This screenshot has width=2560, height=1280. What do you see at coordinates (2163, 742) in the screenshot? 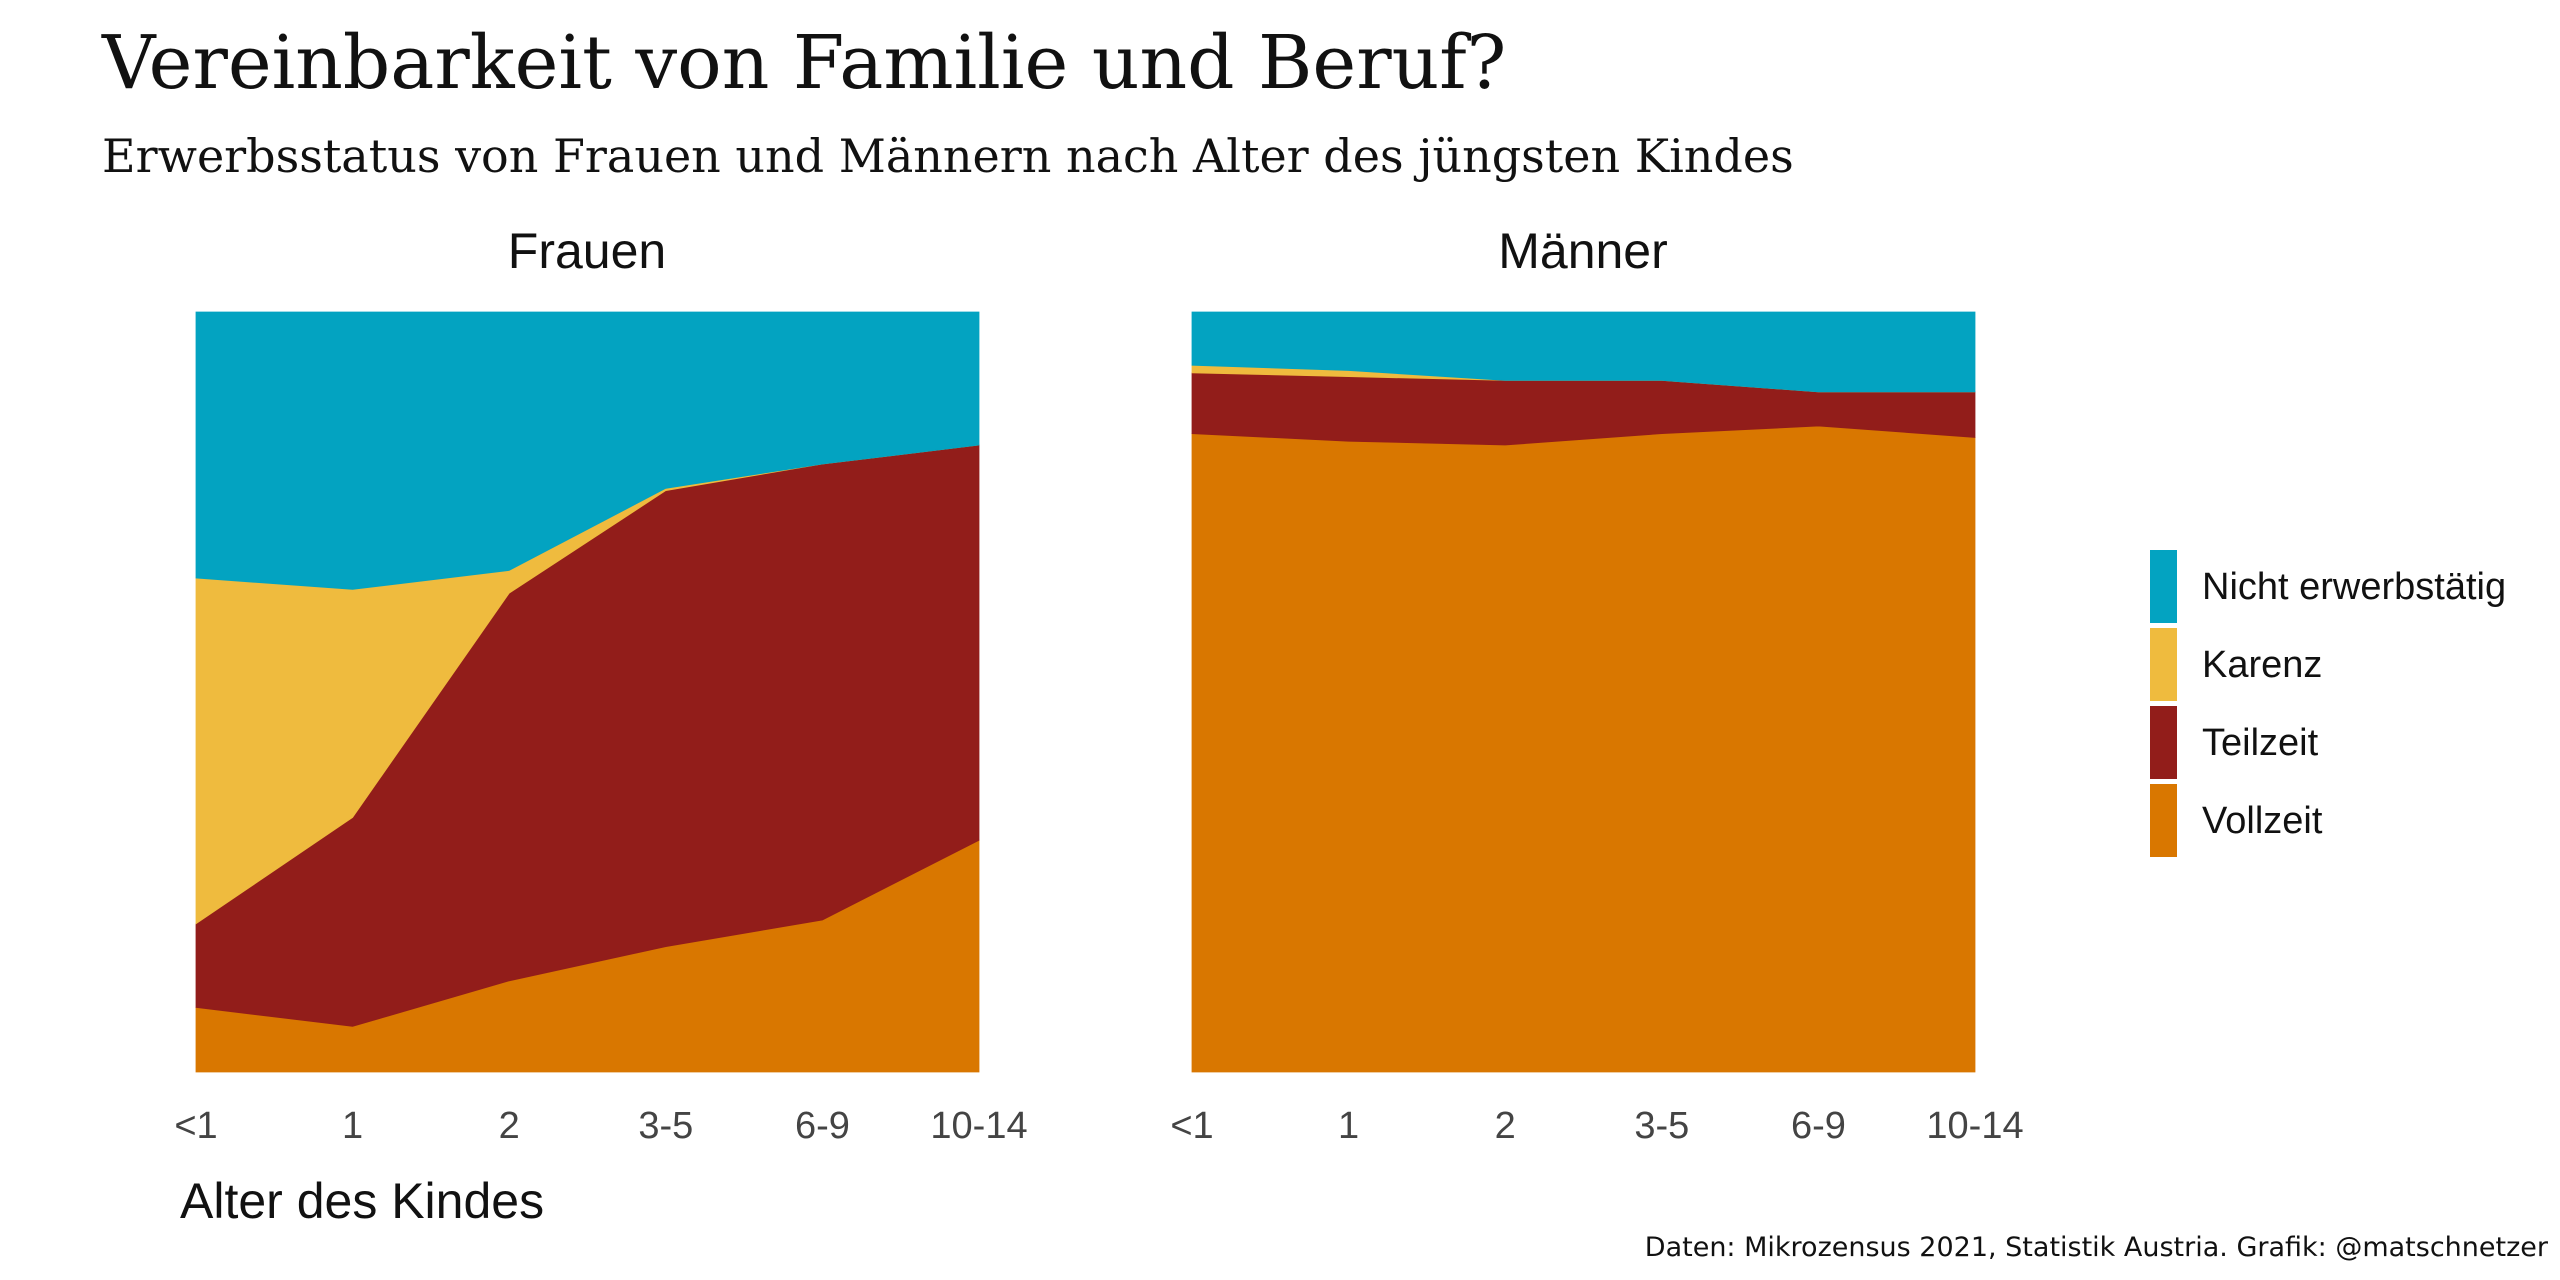
I see `legend-swatch-teilzeit` at bounding box center [2163, 742].